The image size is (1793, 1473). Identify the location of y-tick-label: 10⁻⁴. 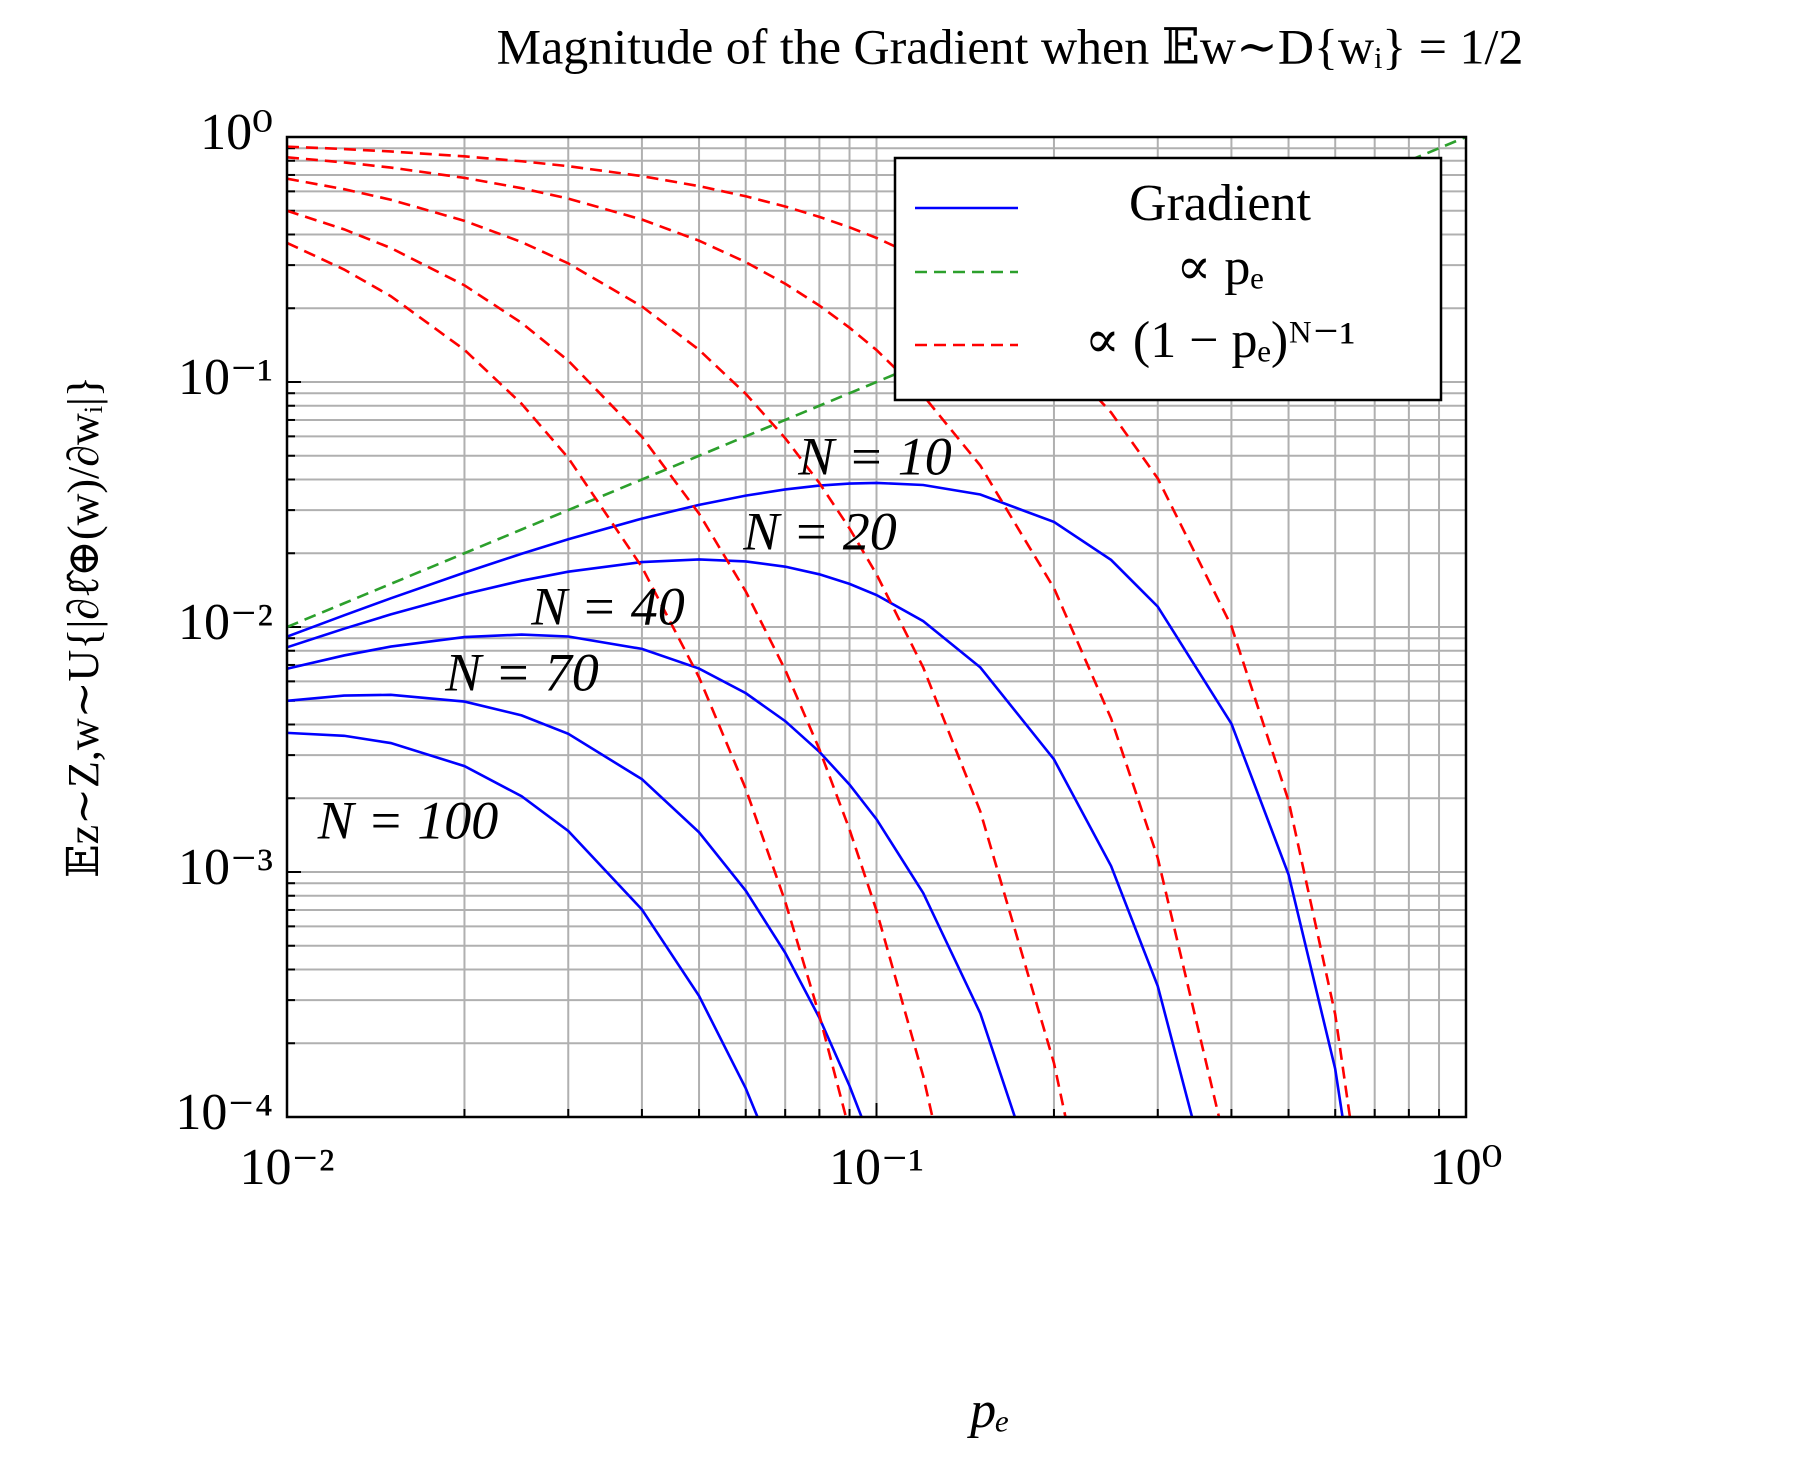
(224, 1112).